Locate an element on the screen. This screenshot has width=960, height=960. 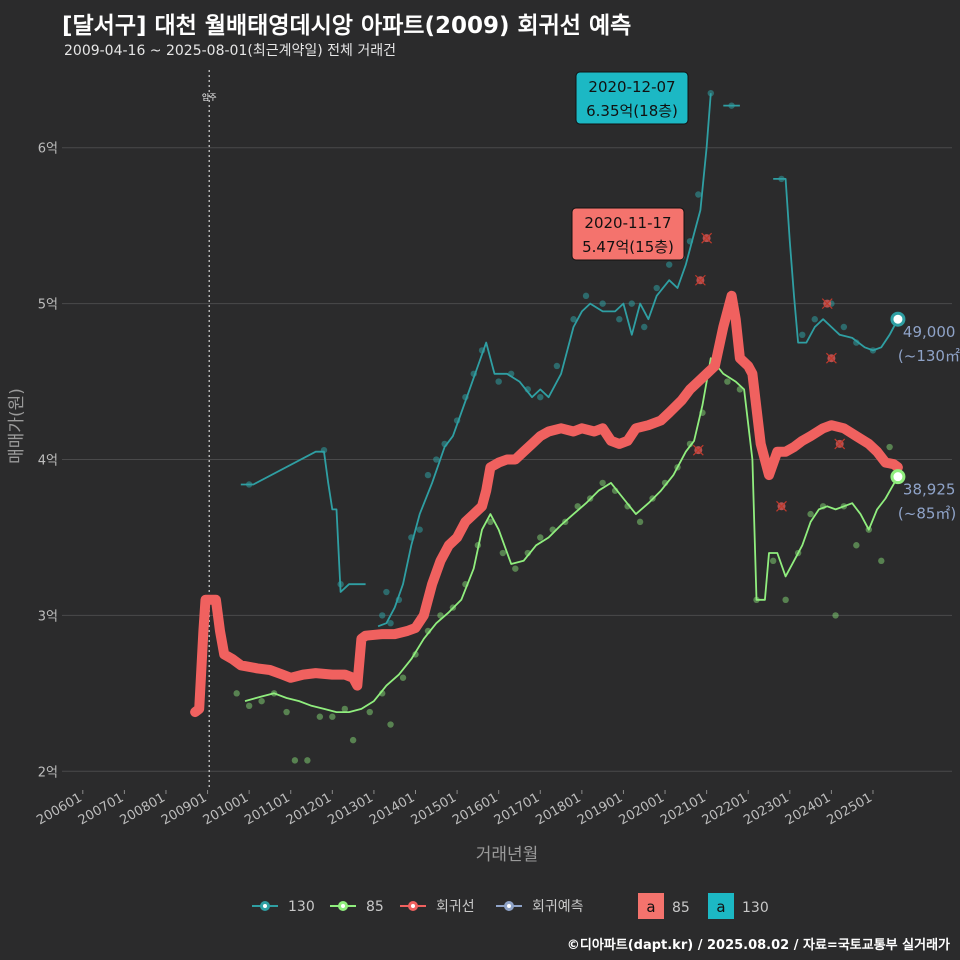
x-tick-label: 200601 is located at coordinates (59, 809).